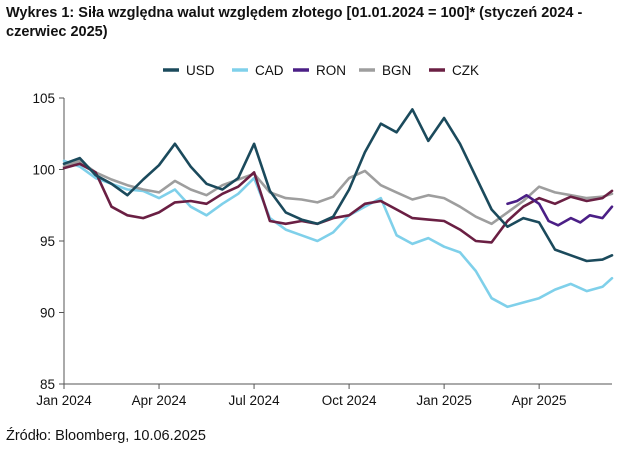  Describe the element at coordinates (338, 192) in the screenshot. I see `series-line-bgn` at that location.